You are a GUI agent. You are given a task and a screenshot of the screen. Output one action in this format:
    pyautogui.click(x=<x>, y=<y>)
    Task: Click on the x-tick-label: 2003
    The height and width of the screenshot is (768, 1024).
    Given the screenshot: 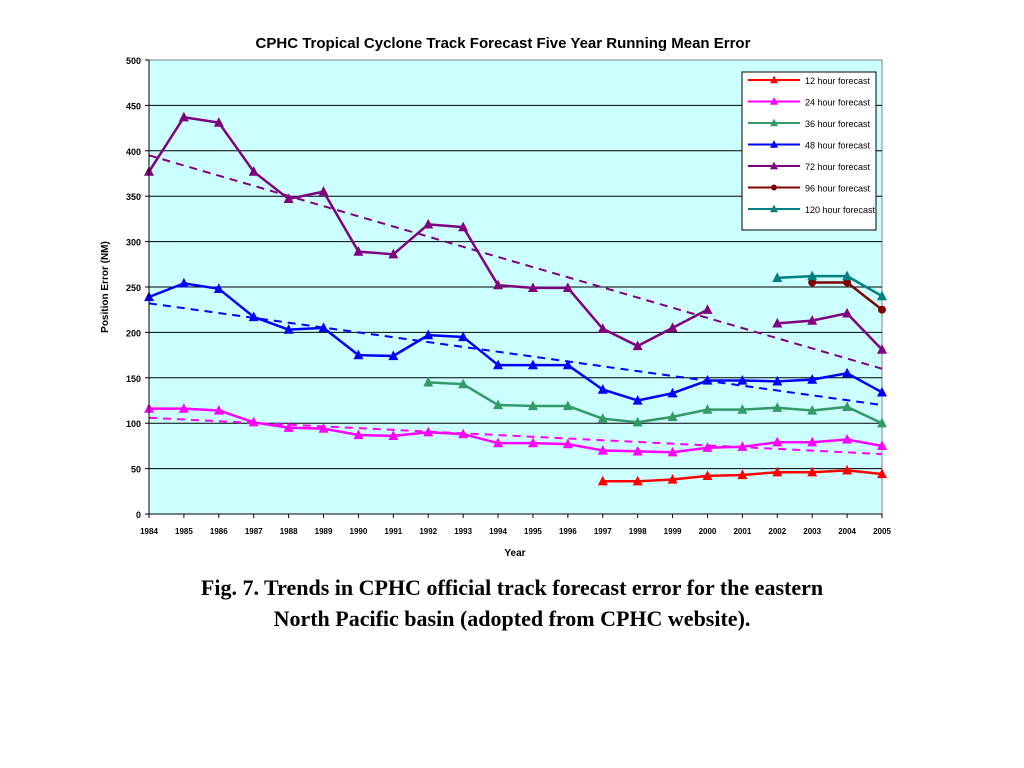 What is the action you would take?
    pyautogui.click(x=812, y=531)
    